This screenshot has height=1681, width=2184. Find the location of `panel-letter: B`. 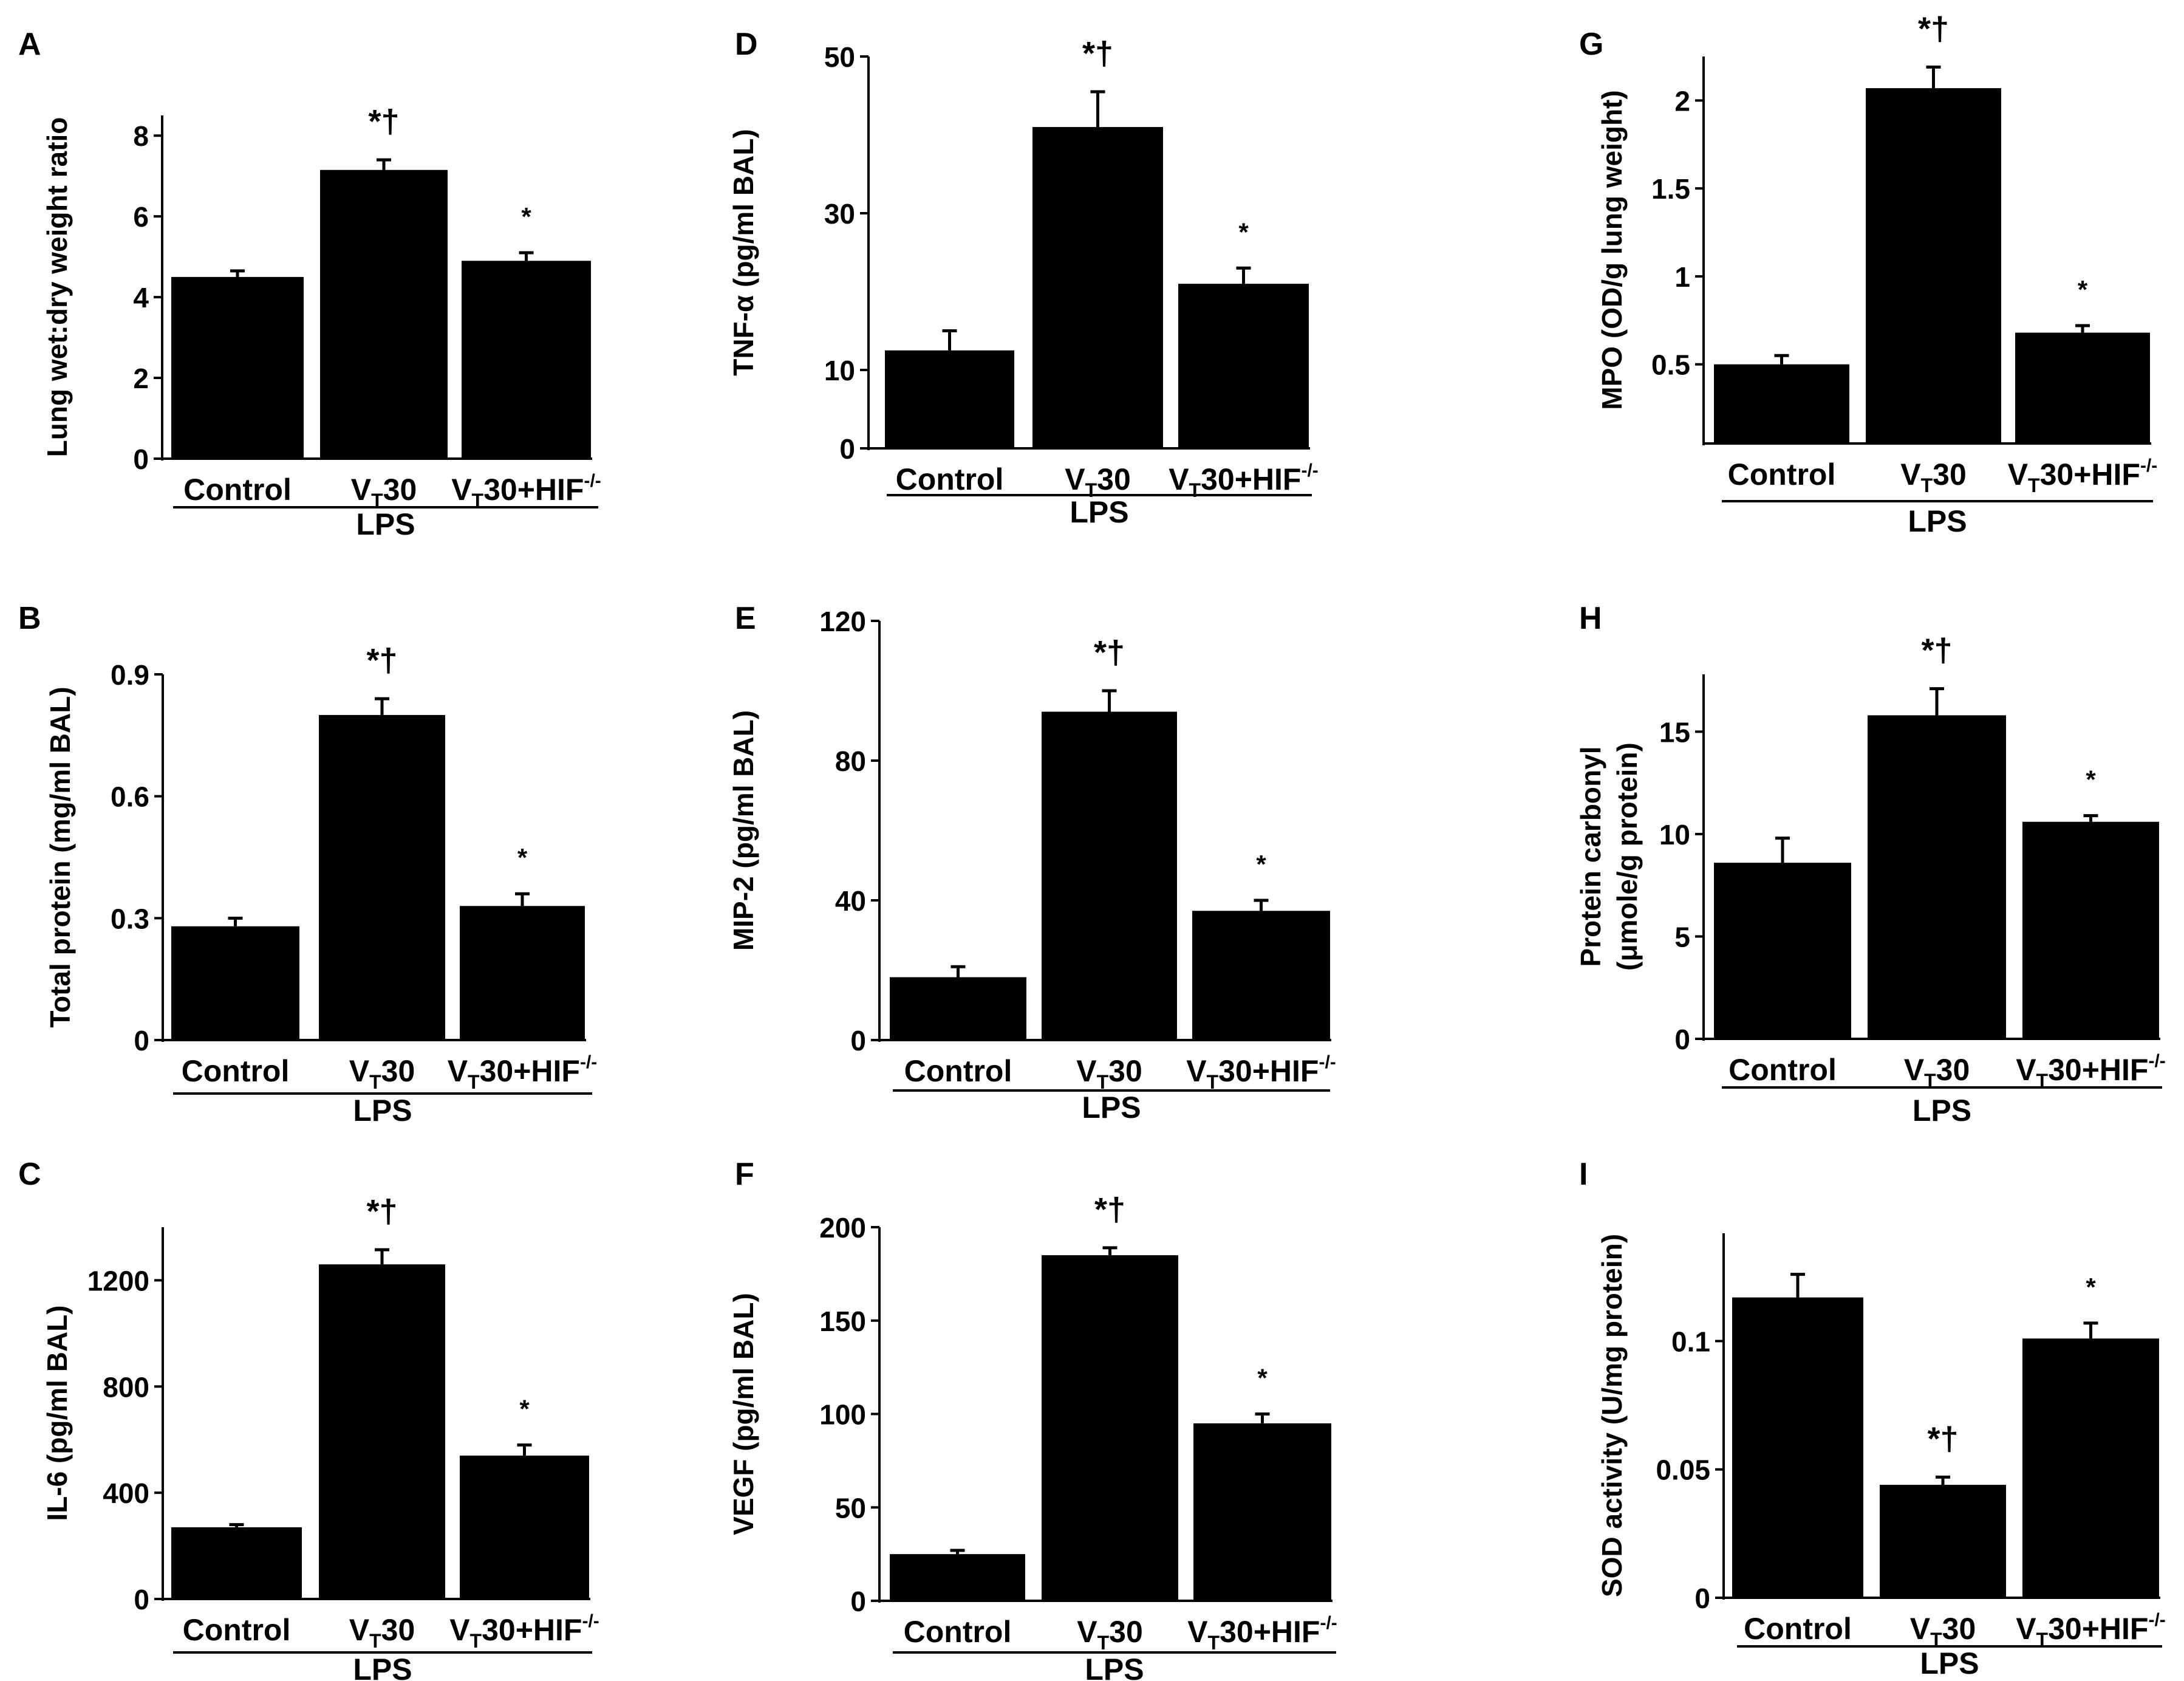

panel-letter: B is located at coordinates (29, 618).